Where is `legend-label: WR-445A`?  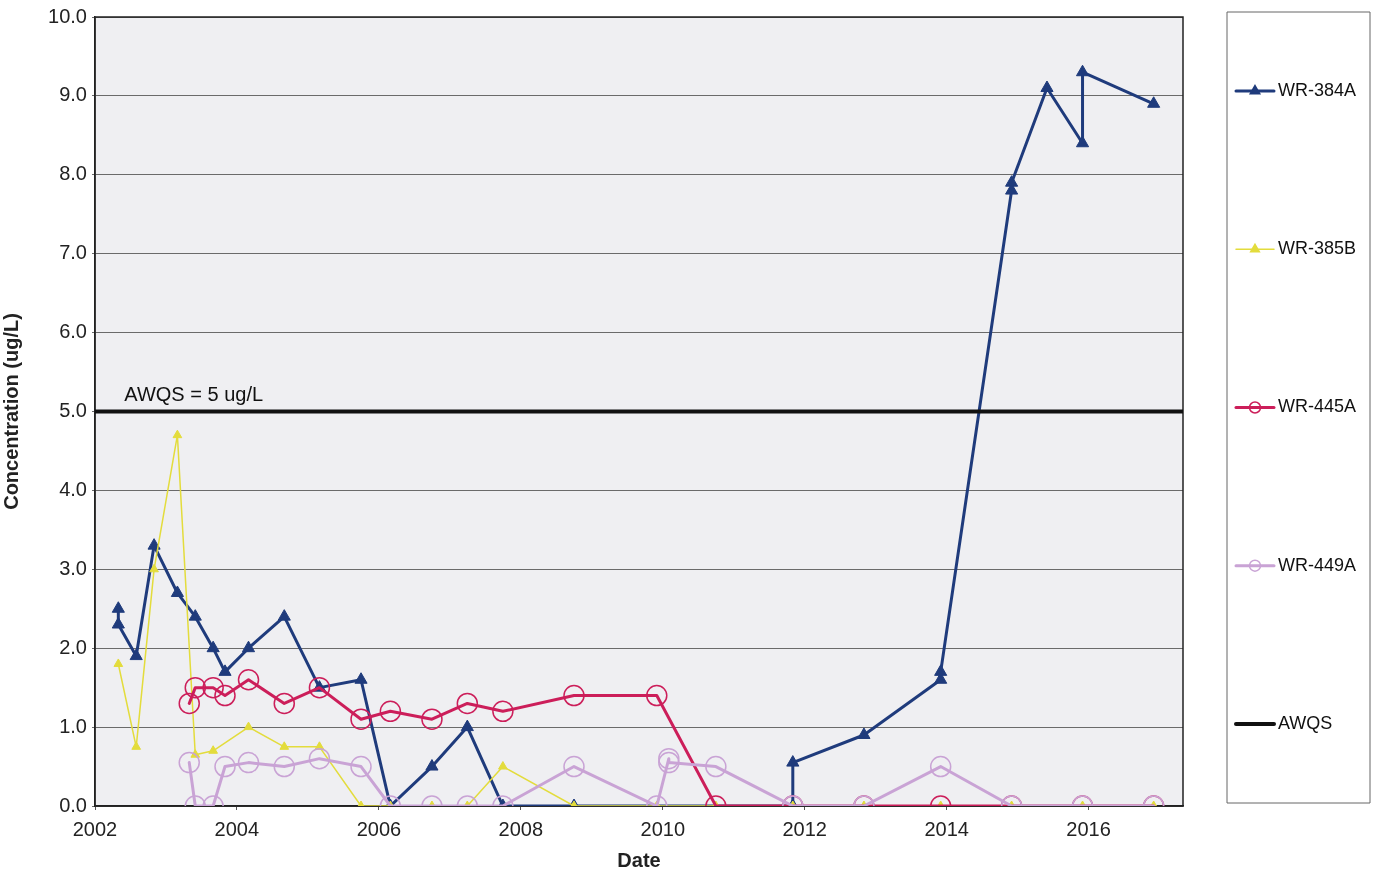 legend-label: WR-445A is located at coordinates (1317, 406).